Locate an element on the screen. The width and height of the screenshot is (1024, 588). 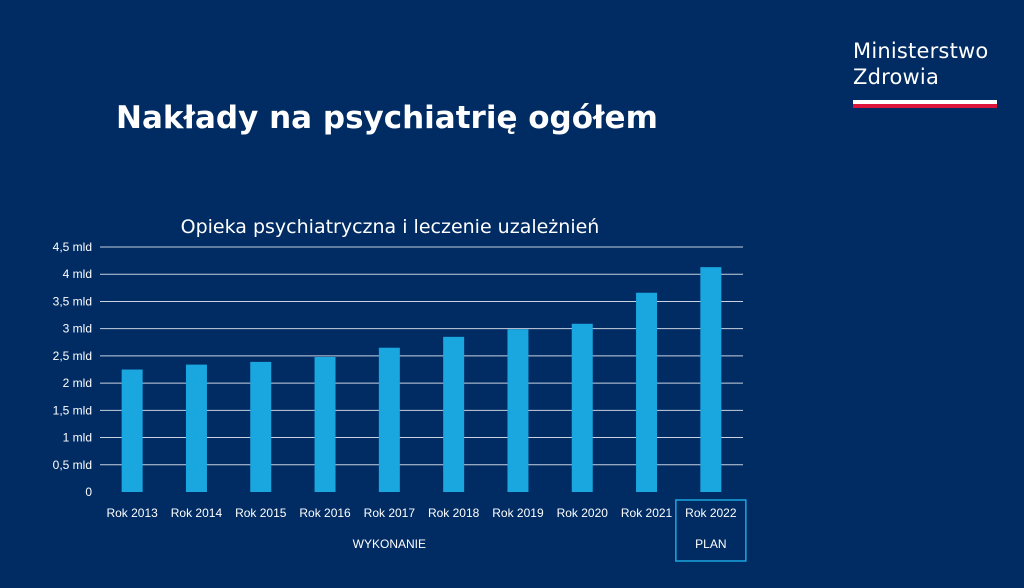
y-tick-label: 0,5 mld is located at coordinates (72, 465).